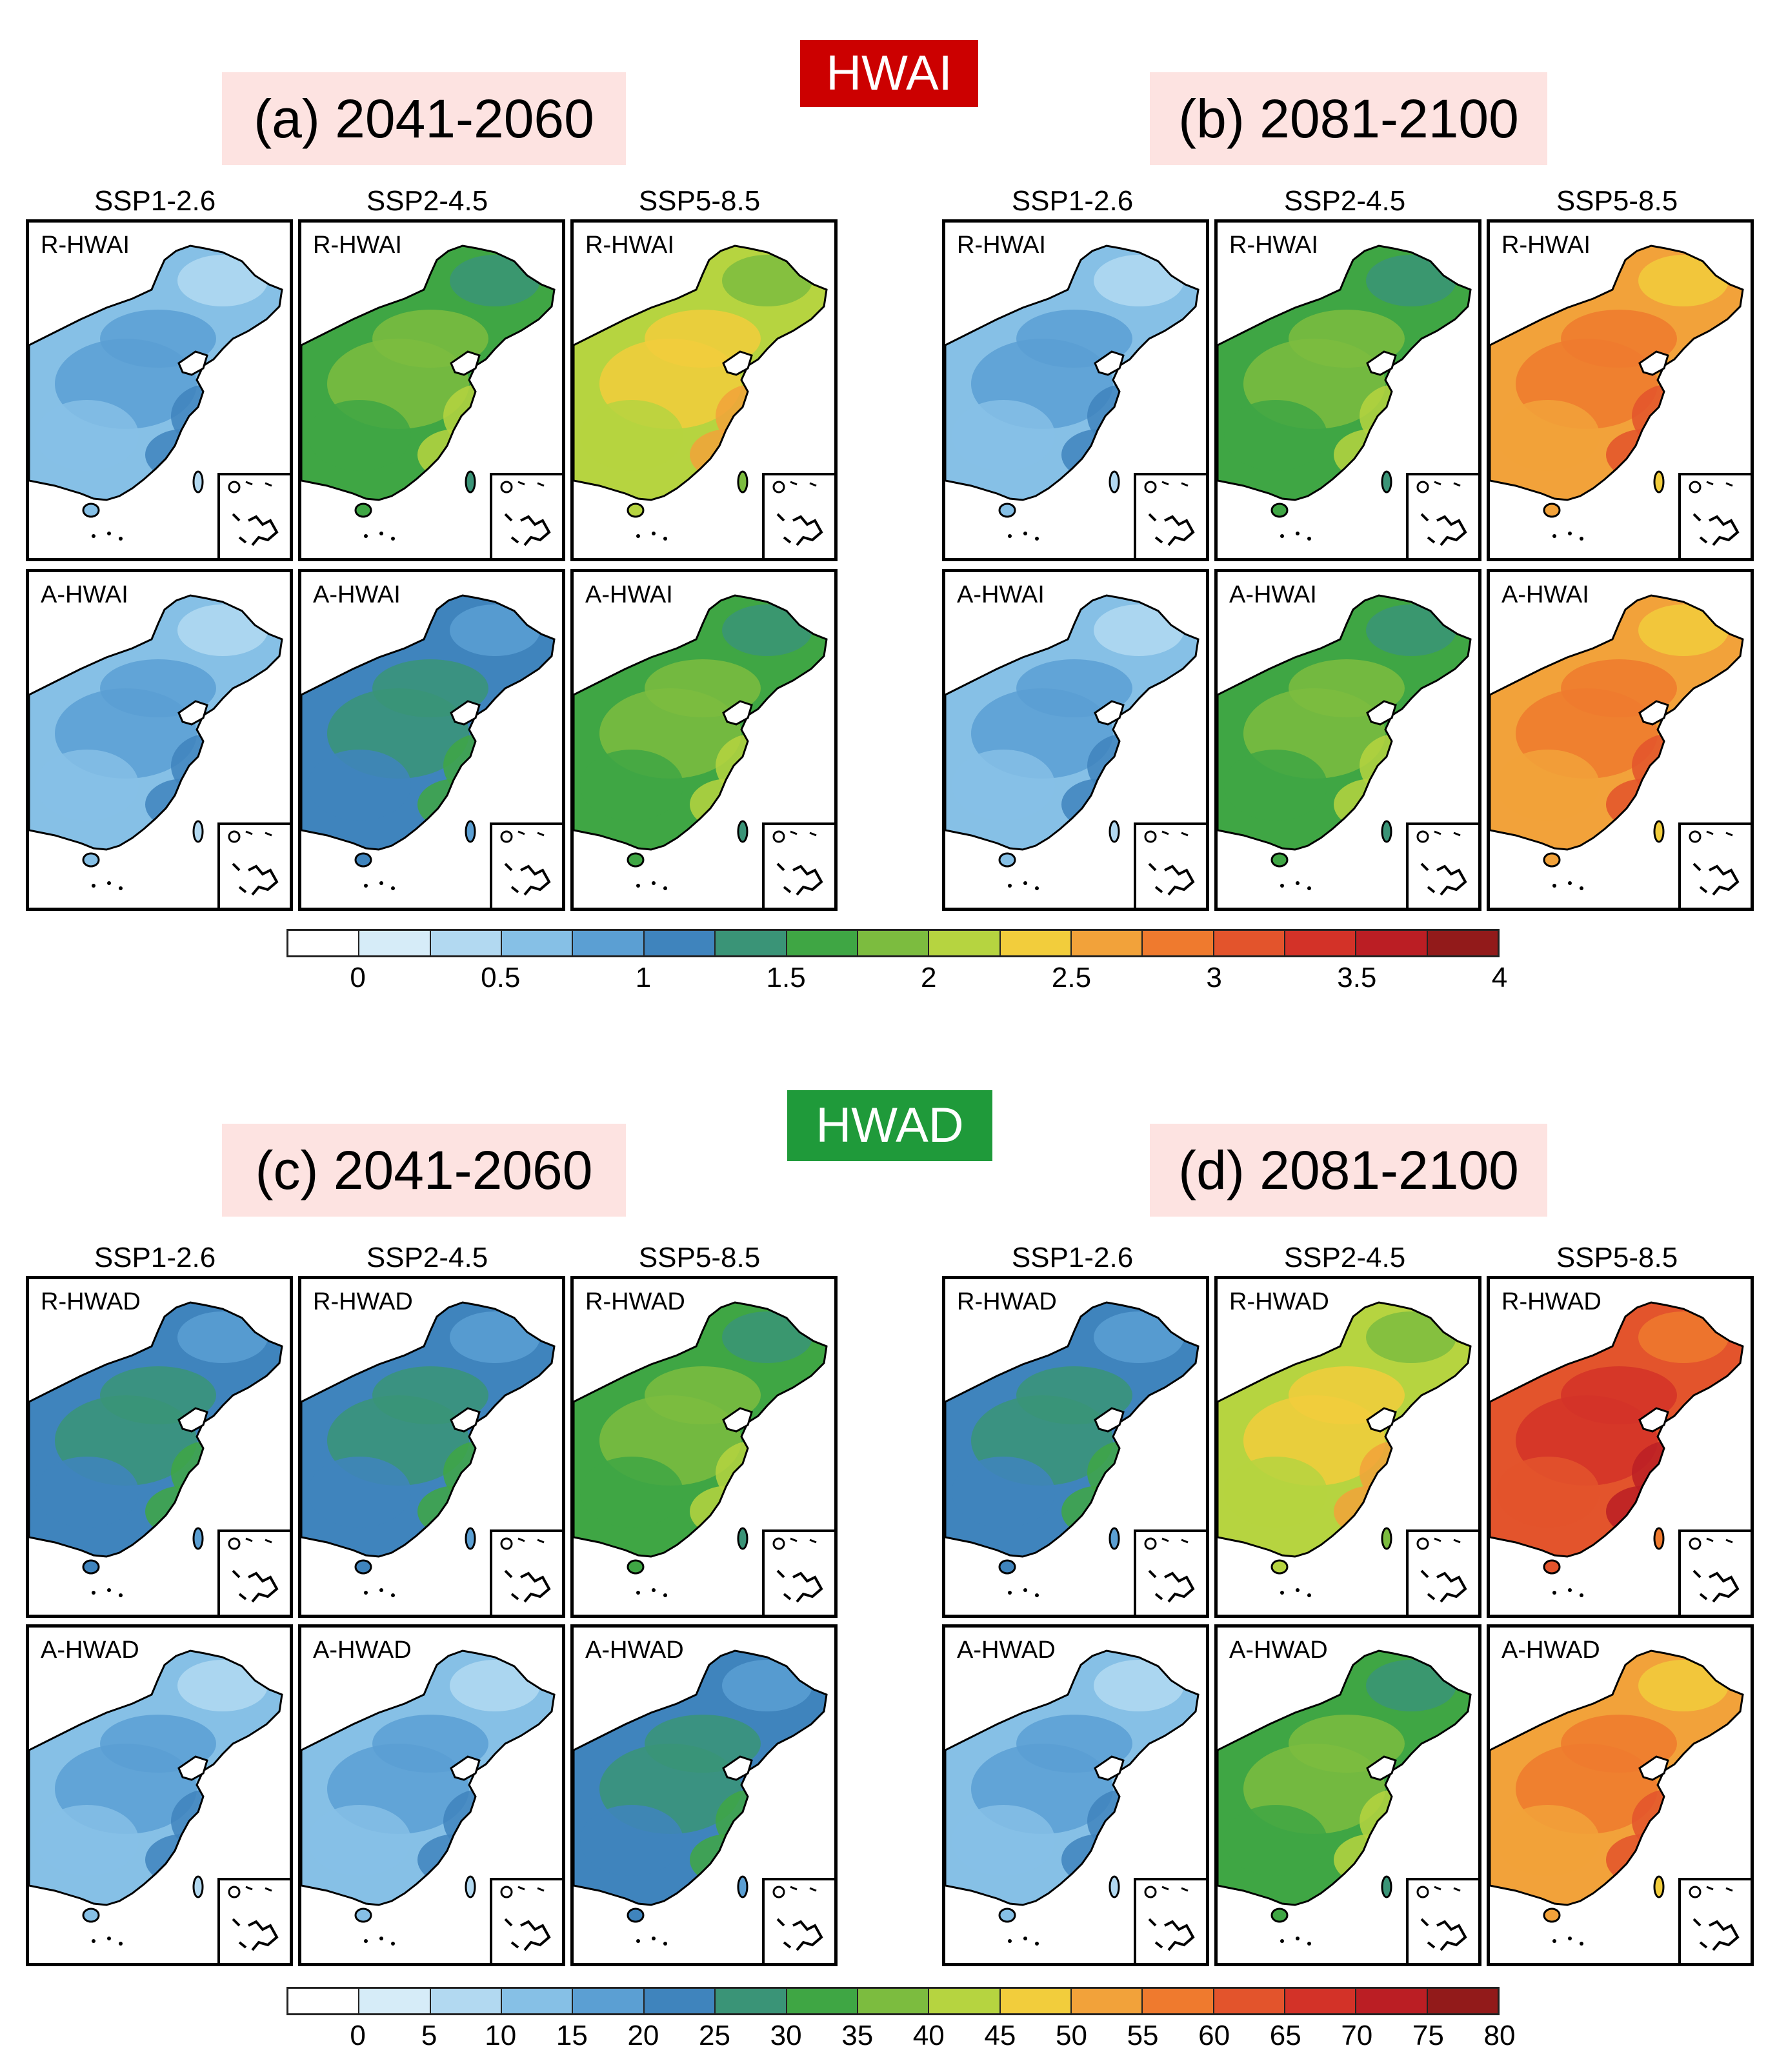 The image size is (1777, 2072). I want to click on colorbar-tick-label: 0.5, so click(501, 977).